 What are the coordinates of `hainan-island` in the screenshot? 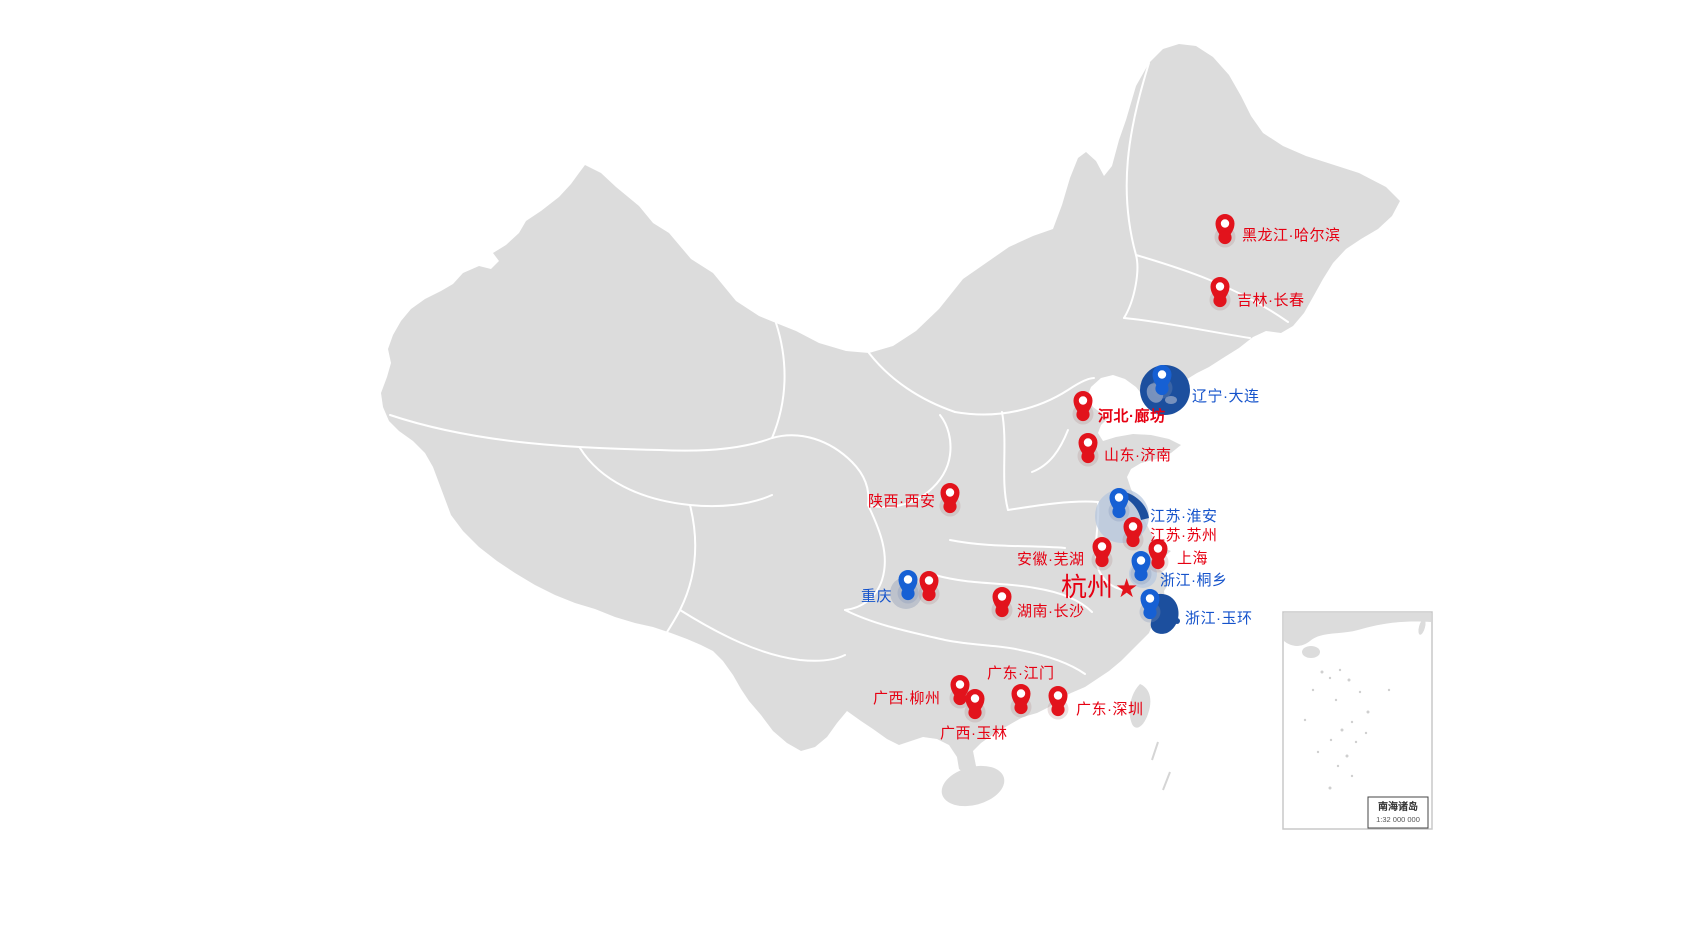 It's located at (973, 786).